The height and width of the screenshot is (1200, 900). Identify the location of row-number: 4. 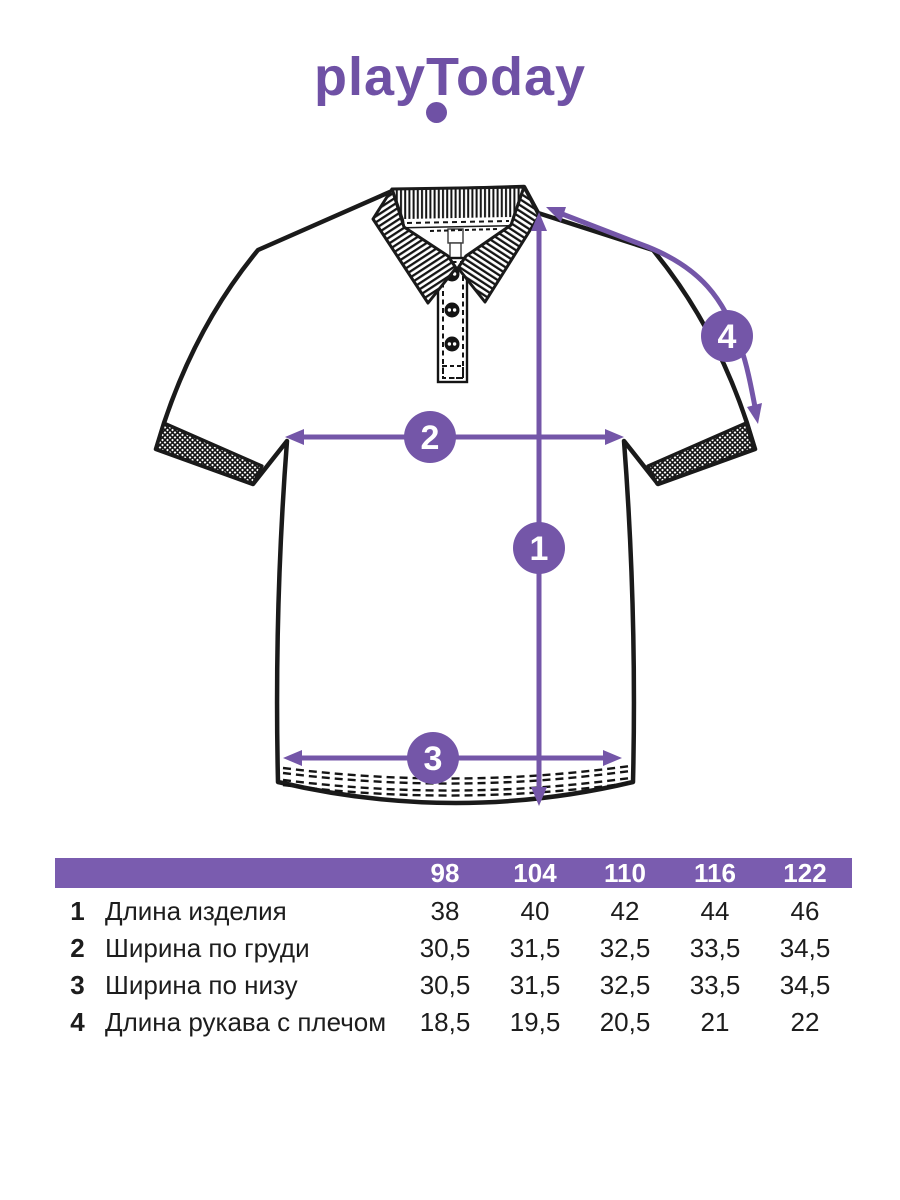
(77, 1022).